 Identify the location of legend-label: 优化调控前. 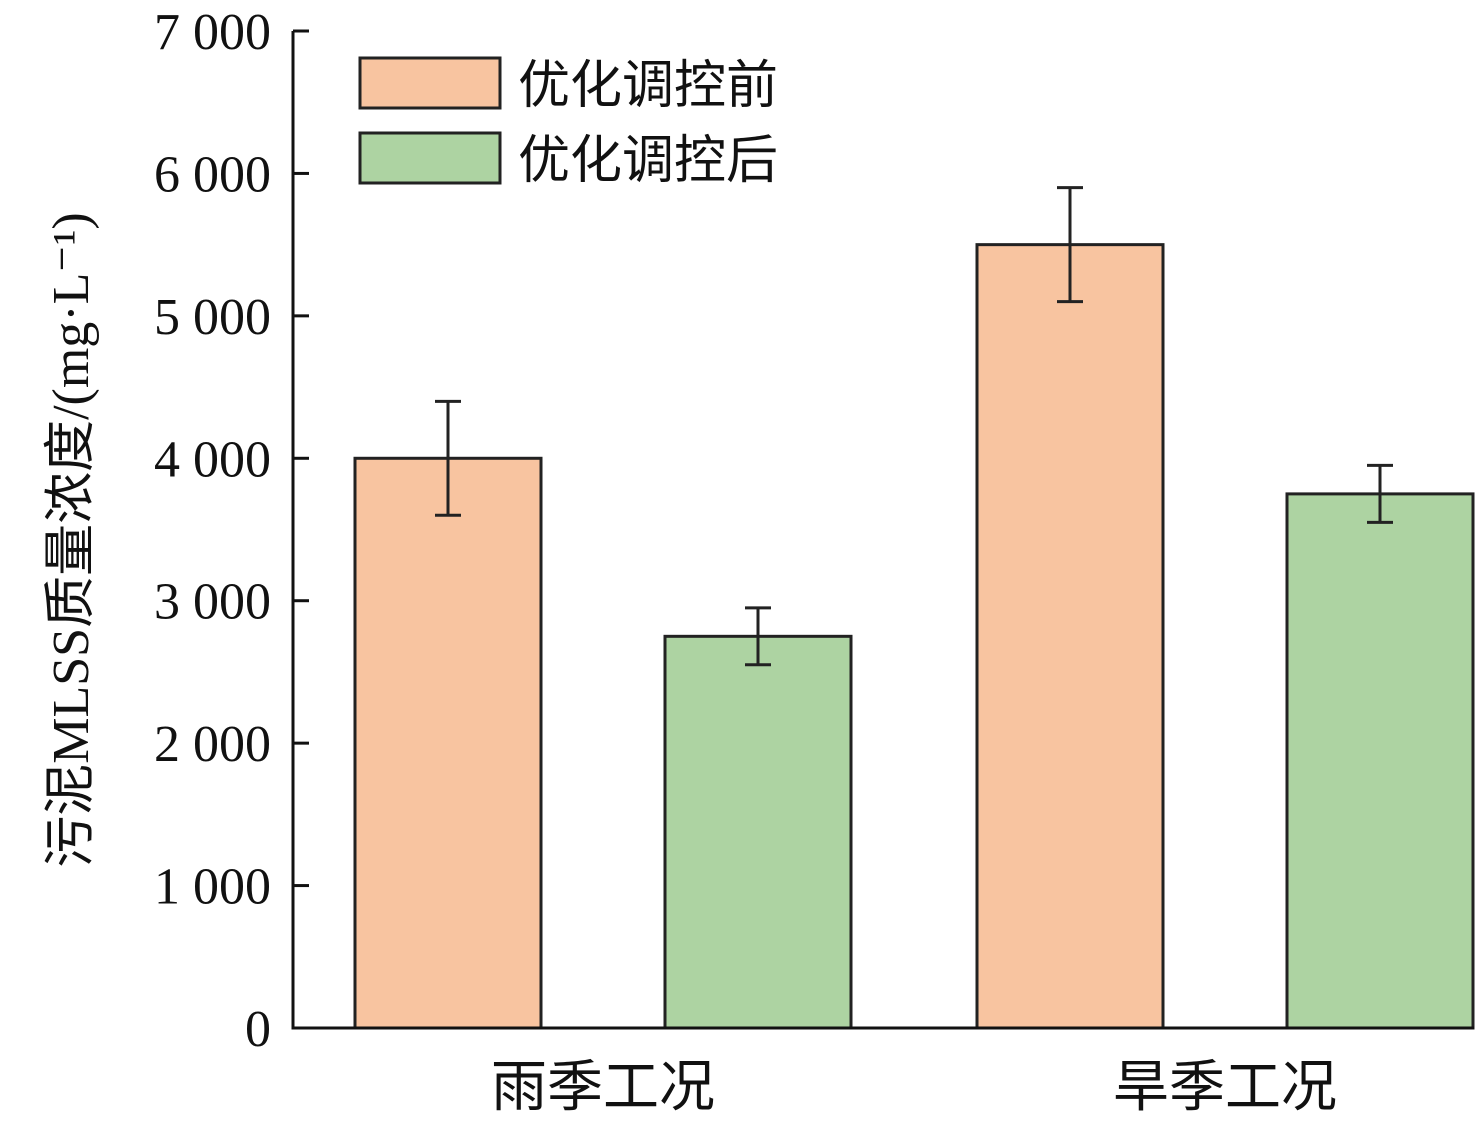
(648, 86).